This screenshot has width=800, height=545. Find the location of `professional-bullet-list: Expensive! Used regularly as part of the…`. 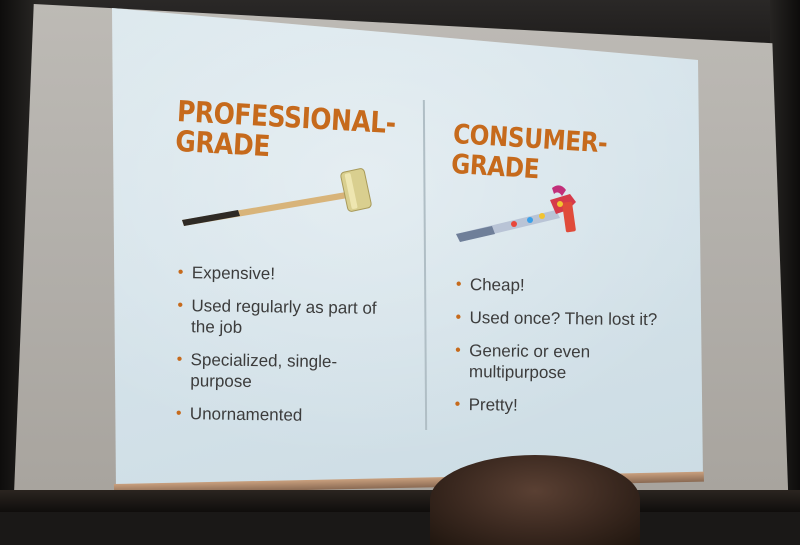

professional-bullet-list: Expensive! Used regularly as part of the… is located at coordinates (287, 350).